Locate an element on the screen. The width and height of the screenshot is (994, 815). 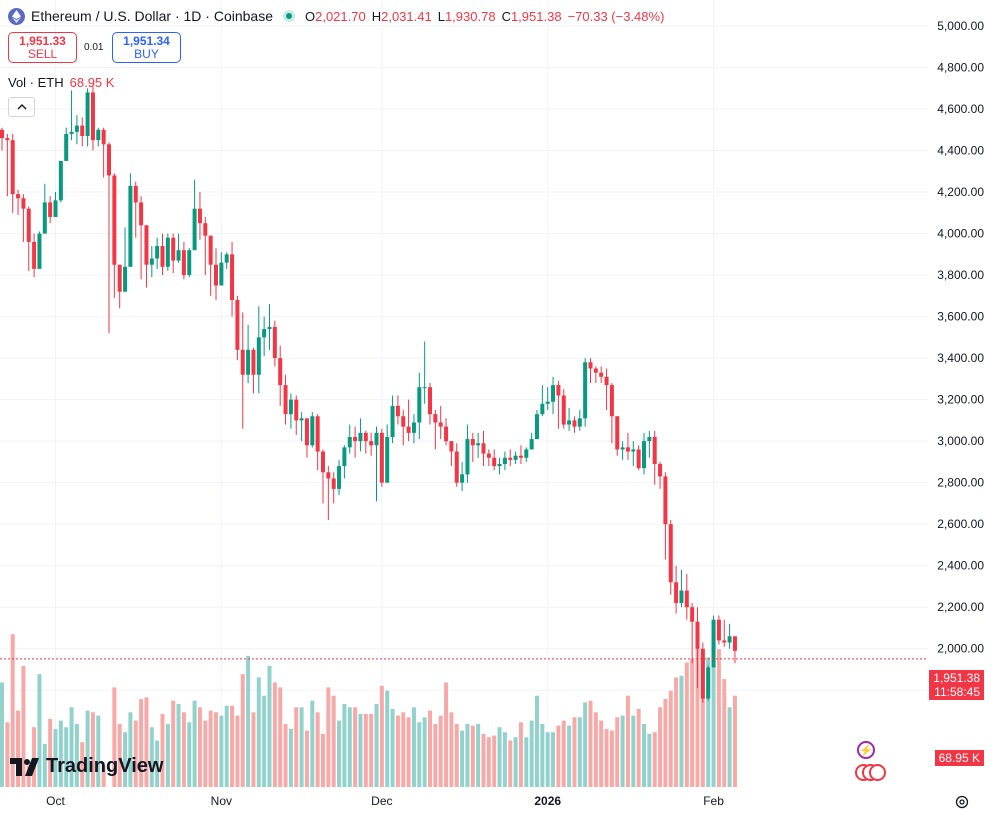
price-tick-label: 4,200.00 is located at coordinates (960, 192).